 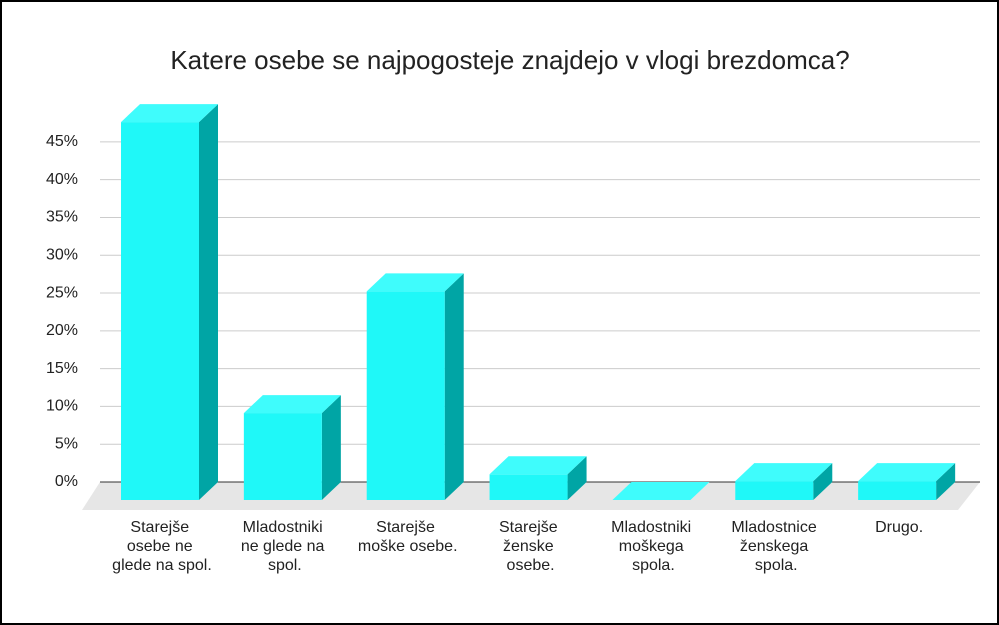 I want to click on x-tick-label-line: Mladostnice, so click(x=776, y=527).